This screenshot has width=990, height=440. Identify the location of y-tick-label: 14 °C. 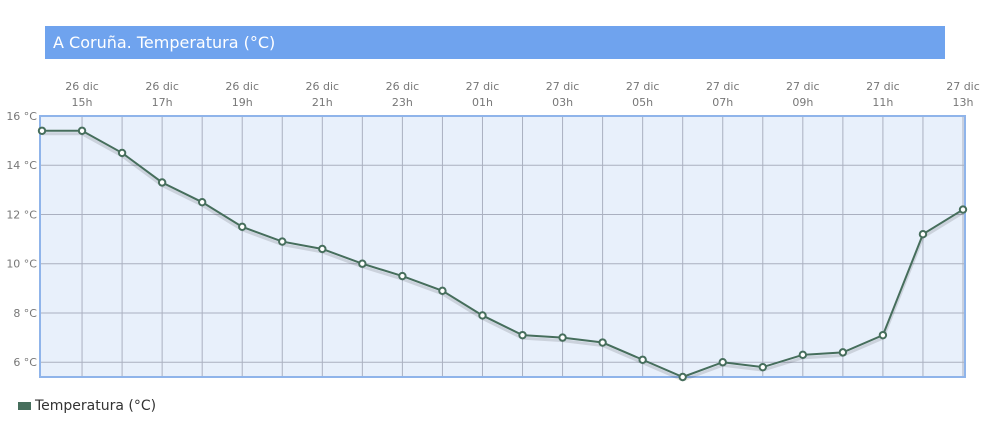
(21, 165).